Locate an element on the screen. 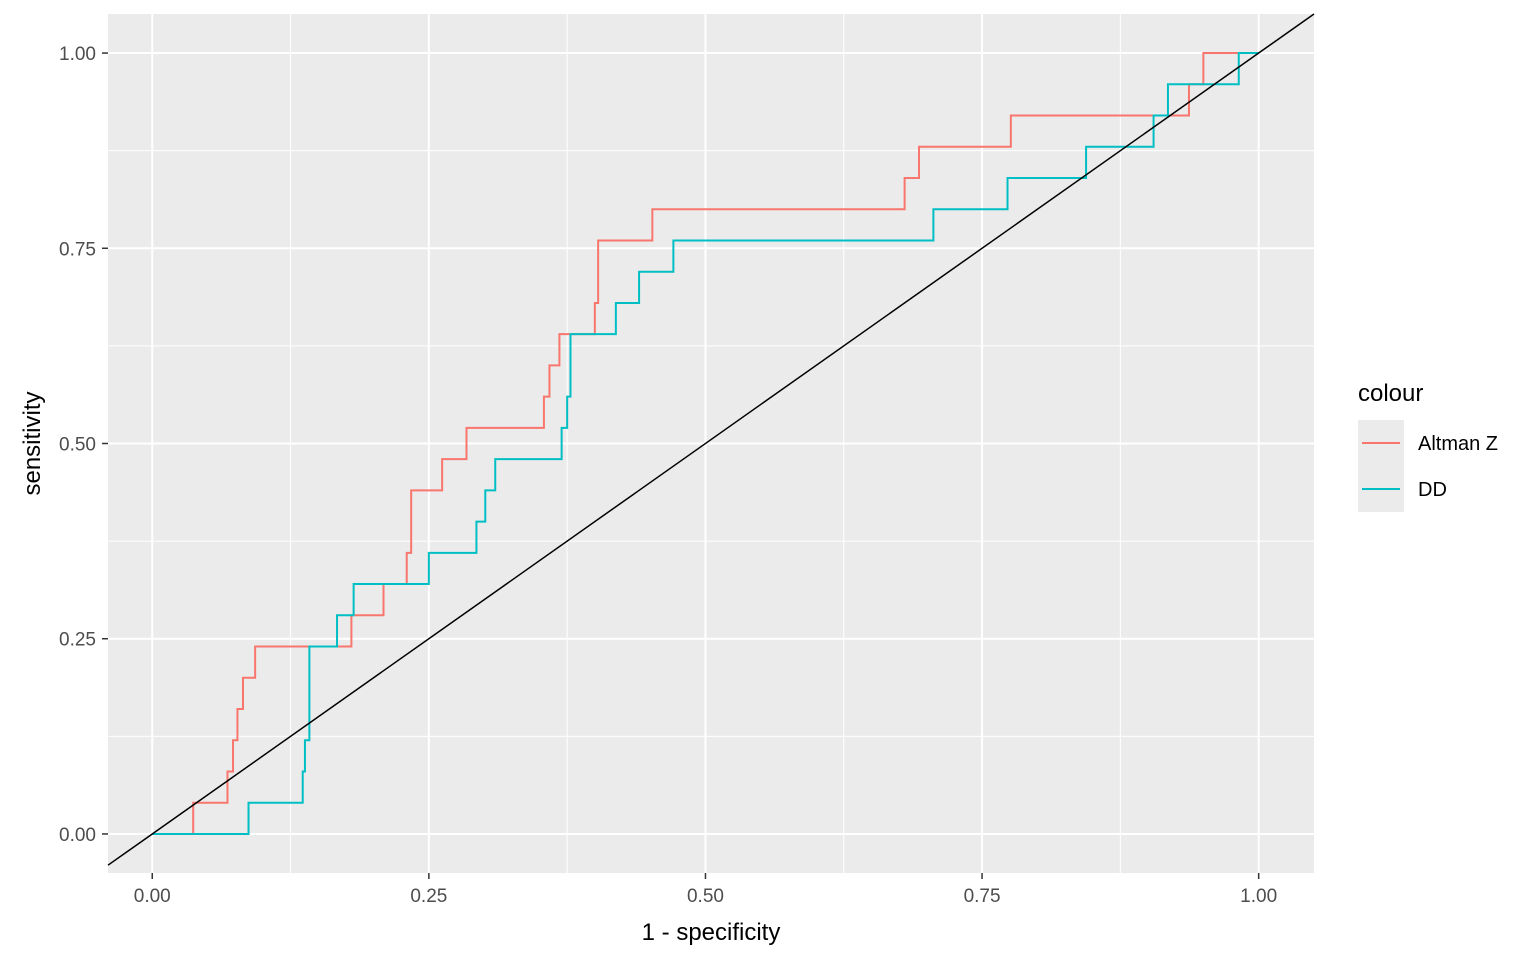 The image size is (1536, 960). y-axis-title: sensitivity is located at coordinates (32, 443).